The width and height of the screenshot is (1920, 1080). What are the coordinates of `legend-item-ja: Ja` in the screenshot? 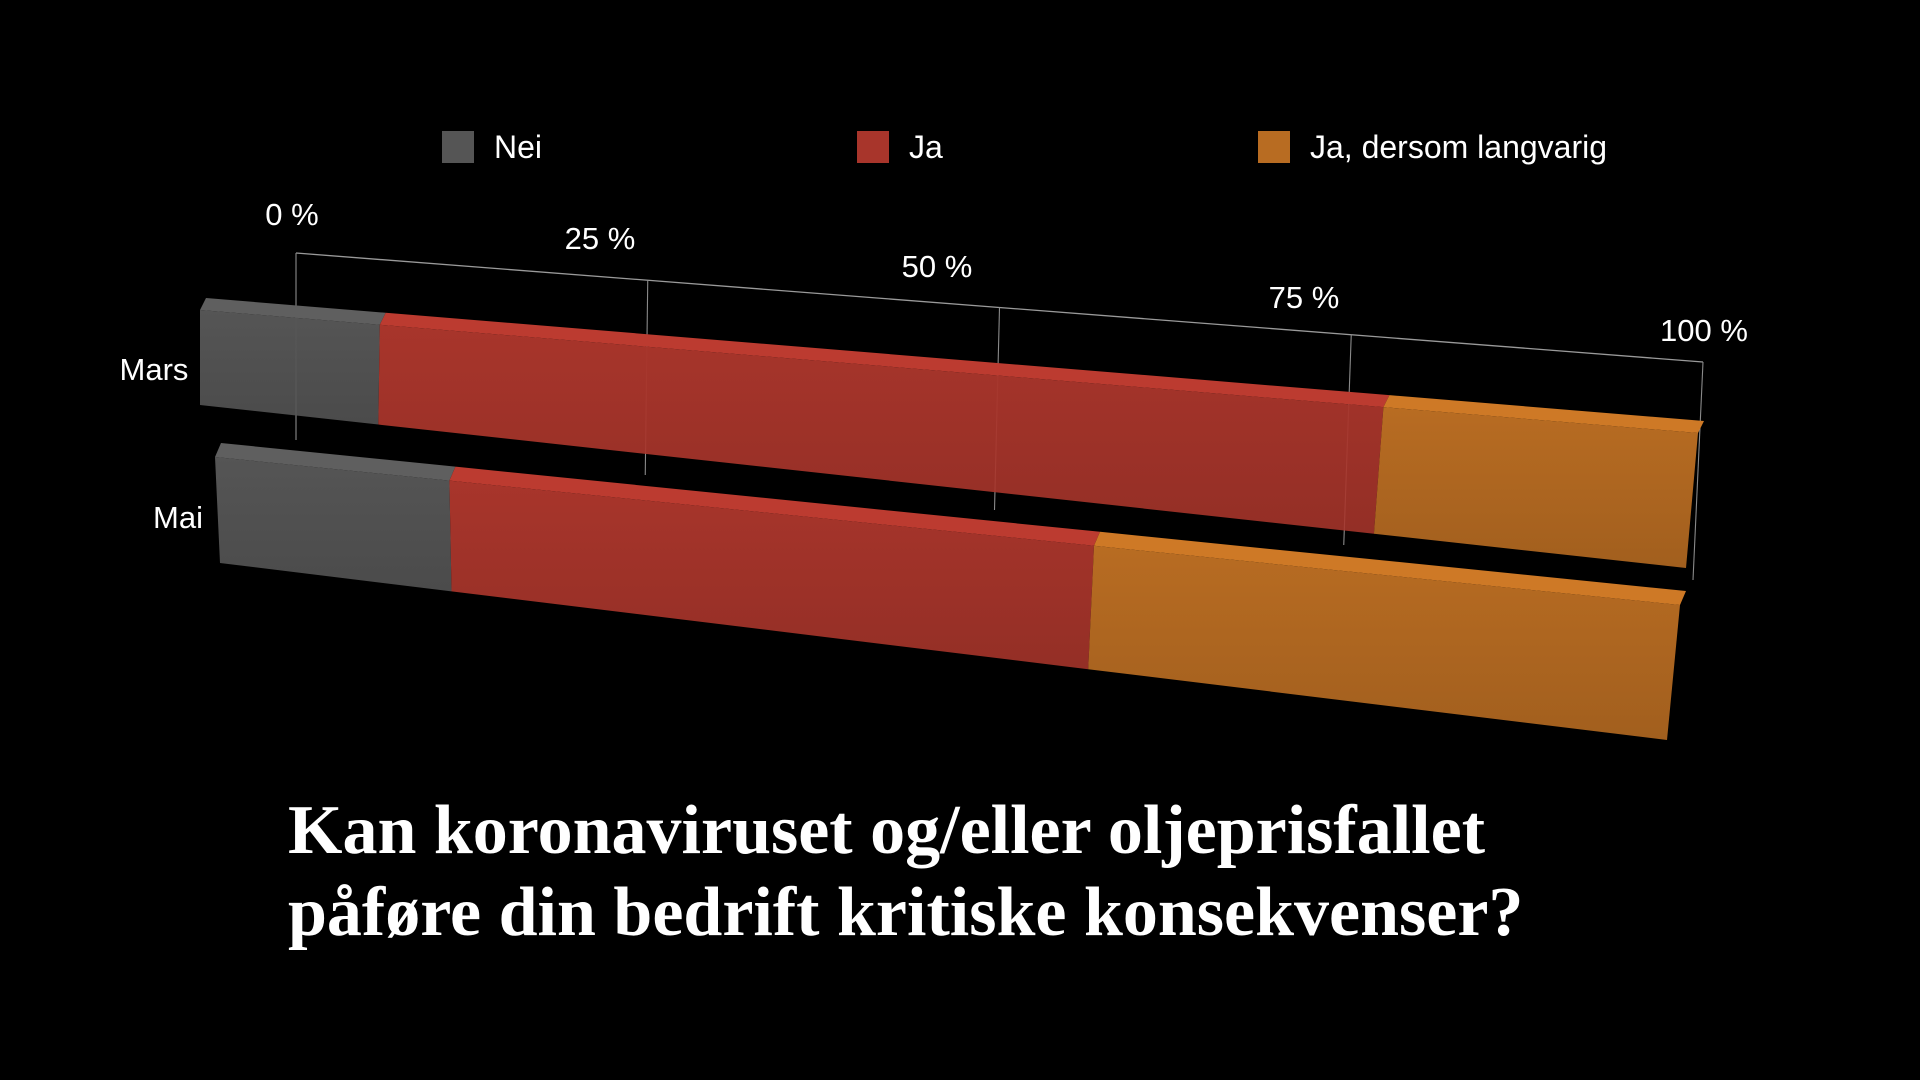 It's located at (900, 147).